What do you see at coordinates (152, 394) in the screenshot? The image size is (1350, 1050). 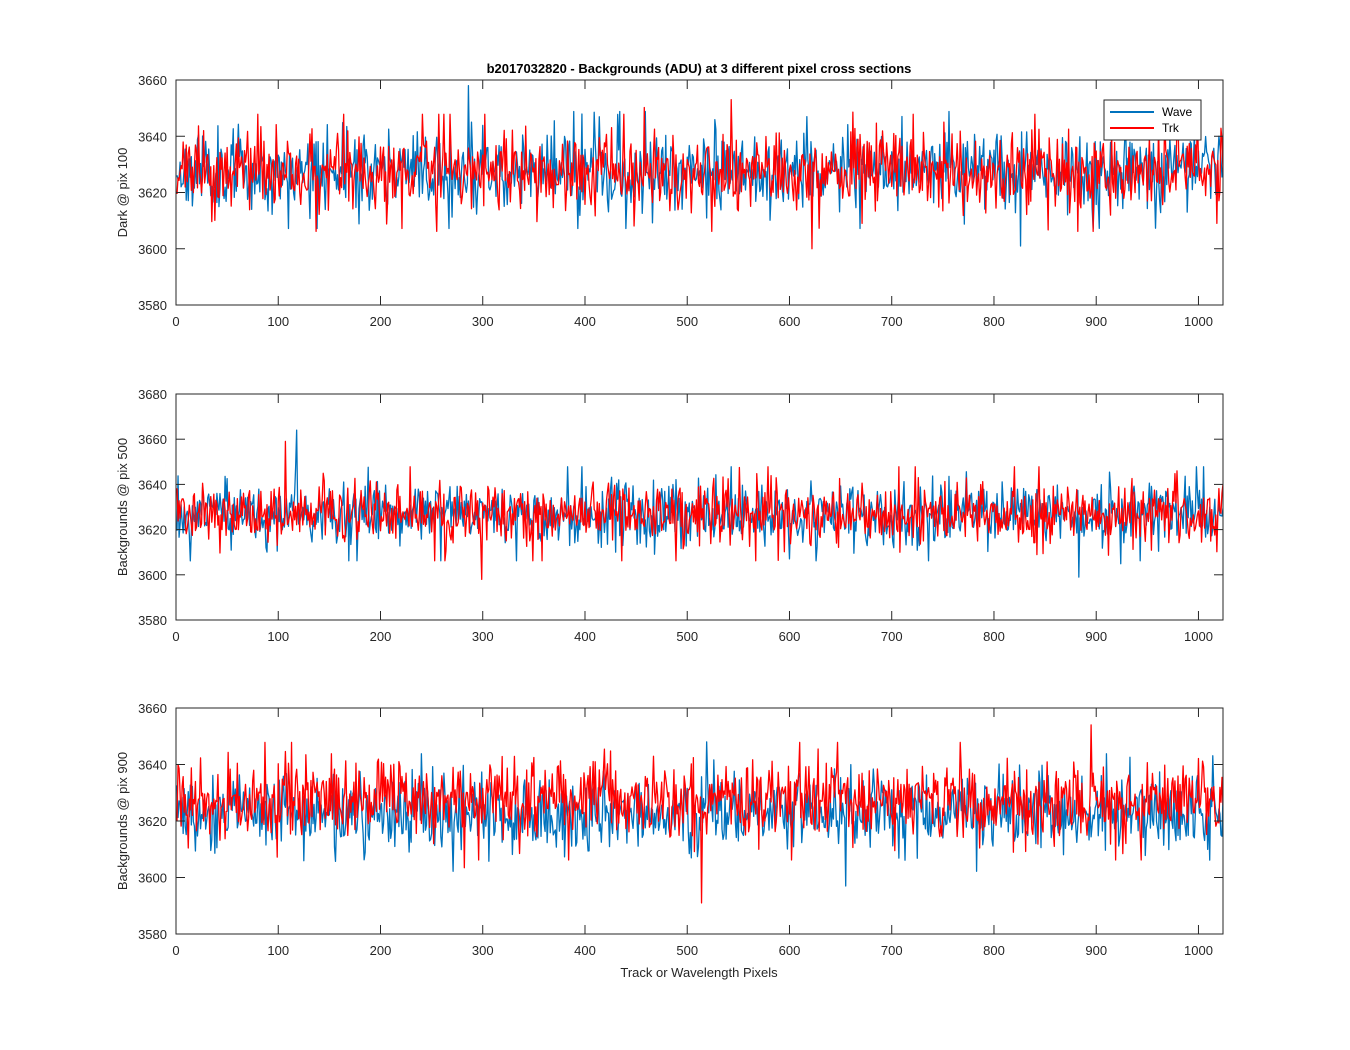 I see `y-tick-label: 3680` at bounding box center [152, 394].